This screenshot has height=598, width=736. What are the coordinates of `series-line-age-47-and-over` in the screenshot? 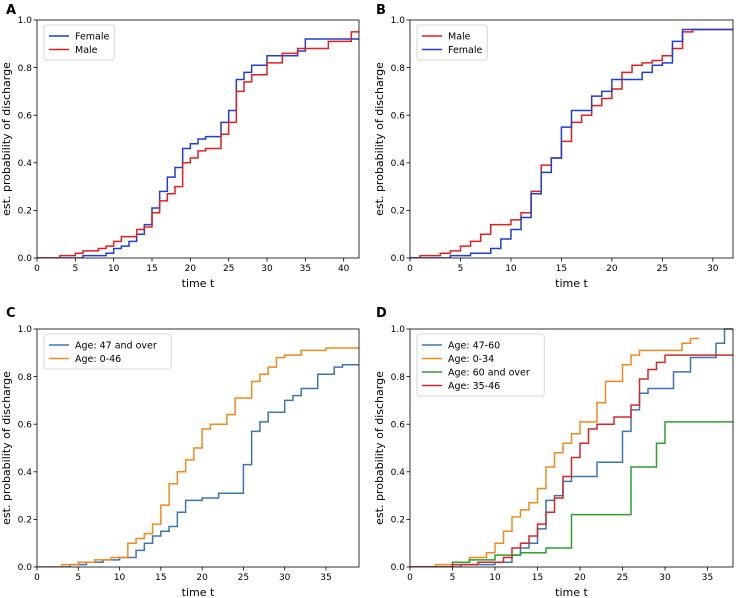 It's located at (198, 465).